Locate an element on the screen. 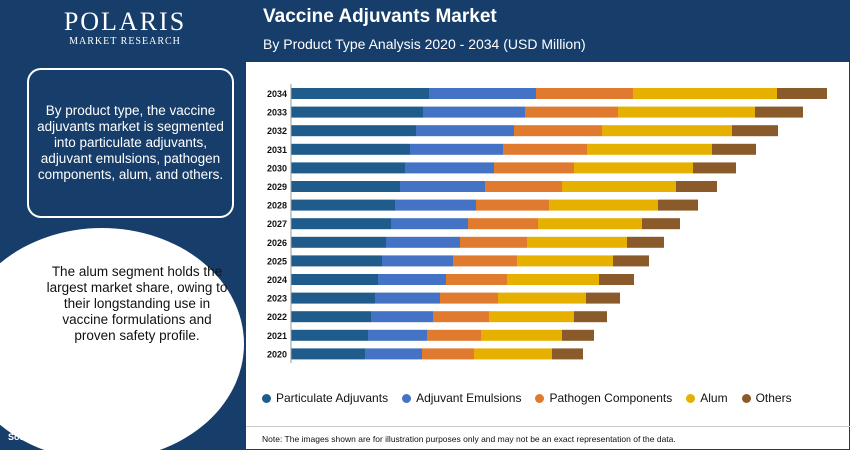 The height and width of the screenshot is (450, 850). legend-item: Alum is located at coordinates (707, 398).